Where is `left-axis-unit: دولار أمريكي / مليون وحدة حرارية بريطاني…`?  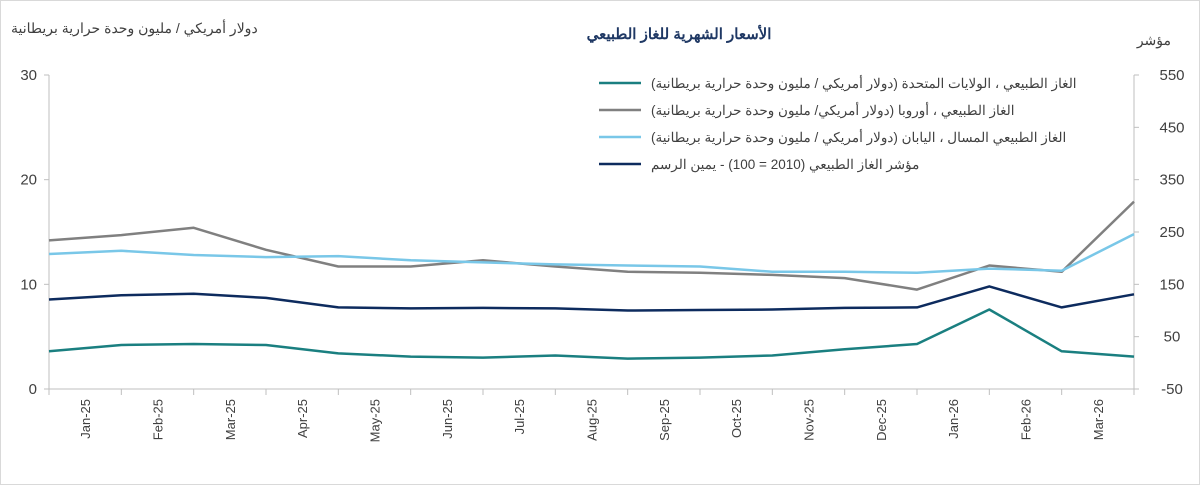 left-axis-unit: دولار أمريكي / مليون وحدة حرارية بريطاني… is located at coordinates (134, 27).